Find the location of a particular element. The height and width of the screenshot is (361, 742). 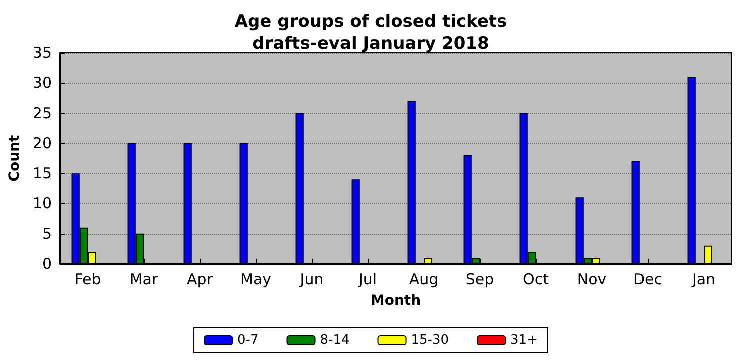

y-axis-title: Count is located at coordinates (15, 158).